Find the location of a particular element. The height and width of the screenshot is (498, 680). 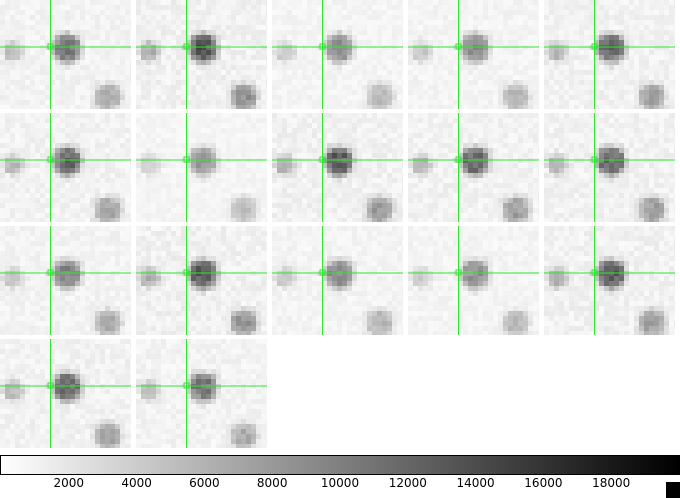

colorbar-tick-label: 12000 is located at coordinates (407, 483).